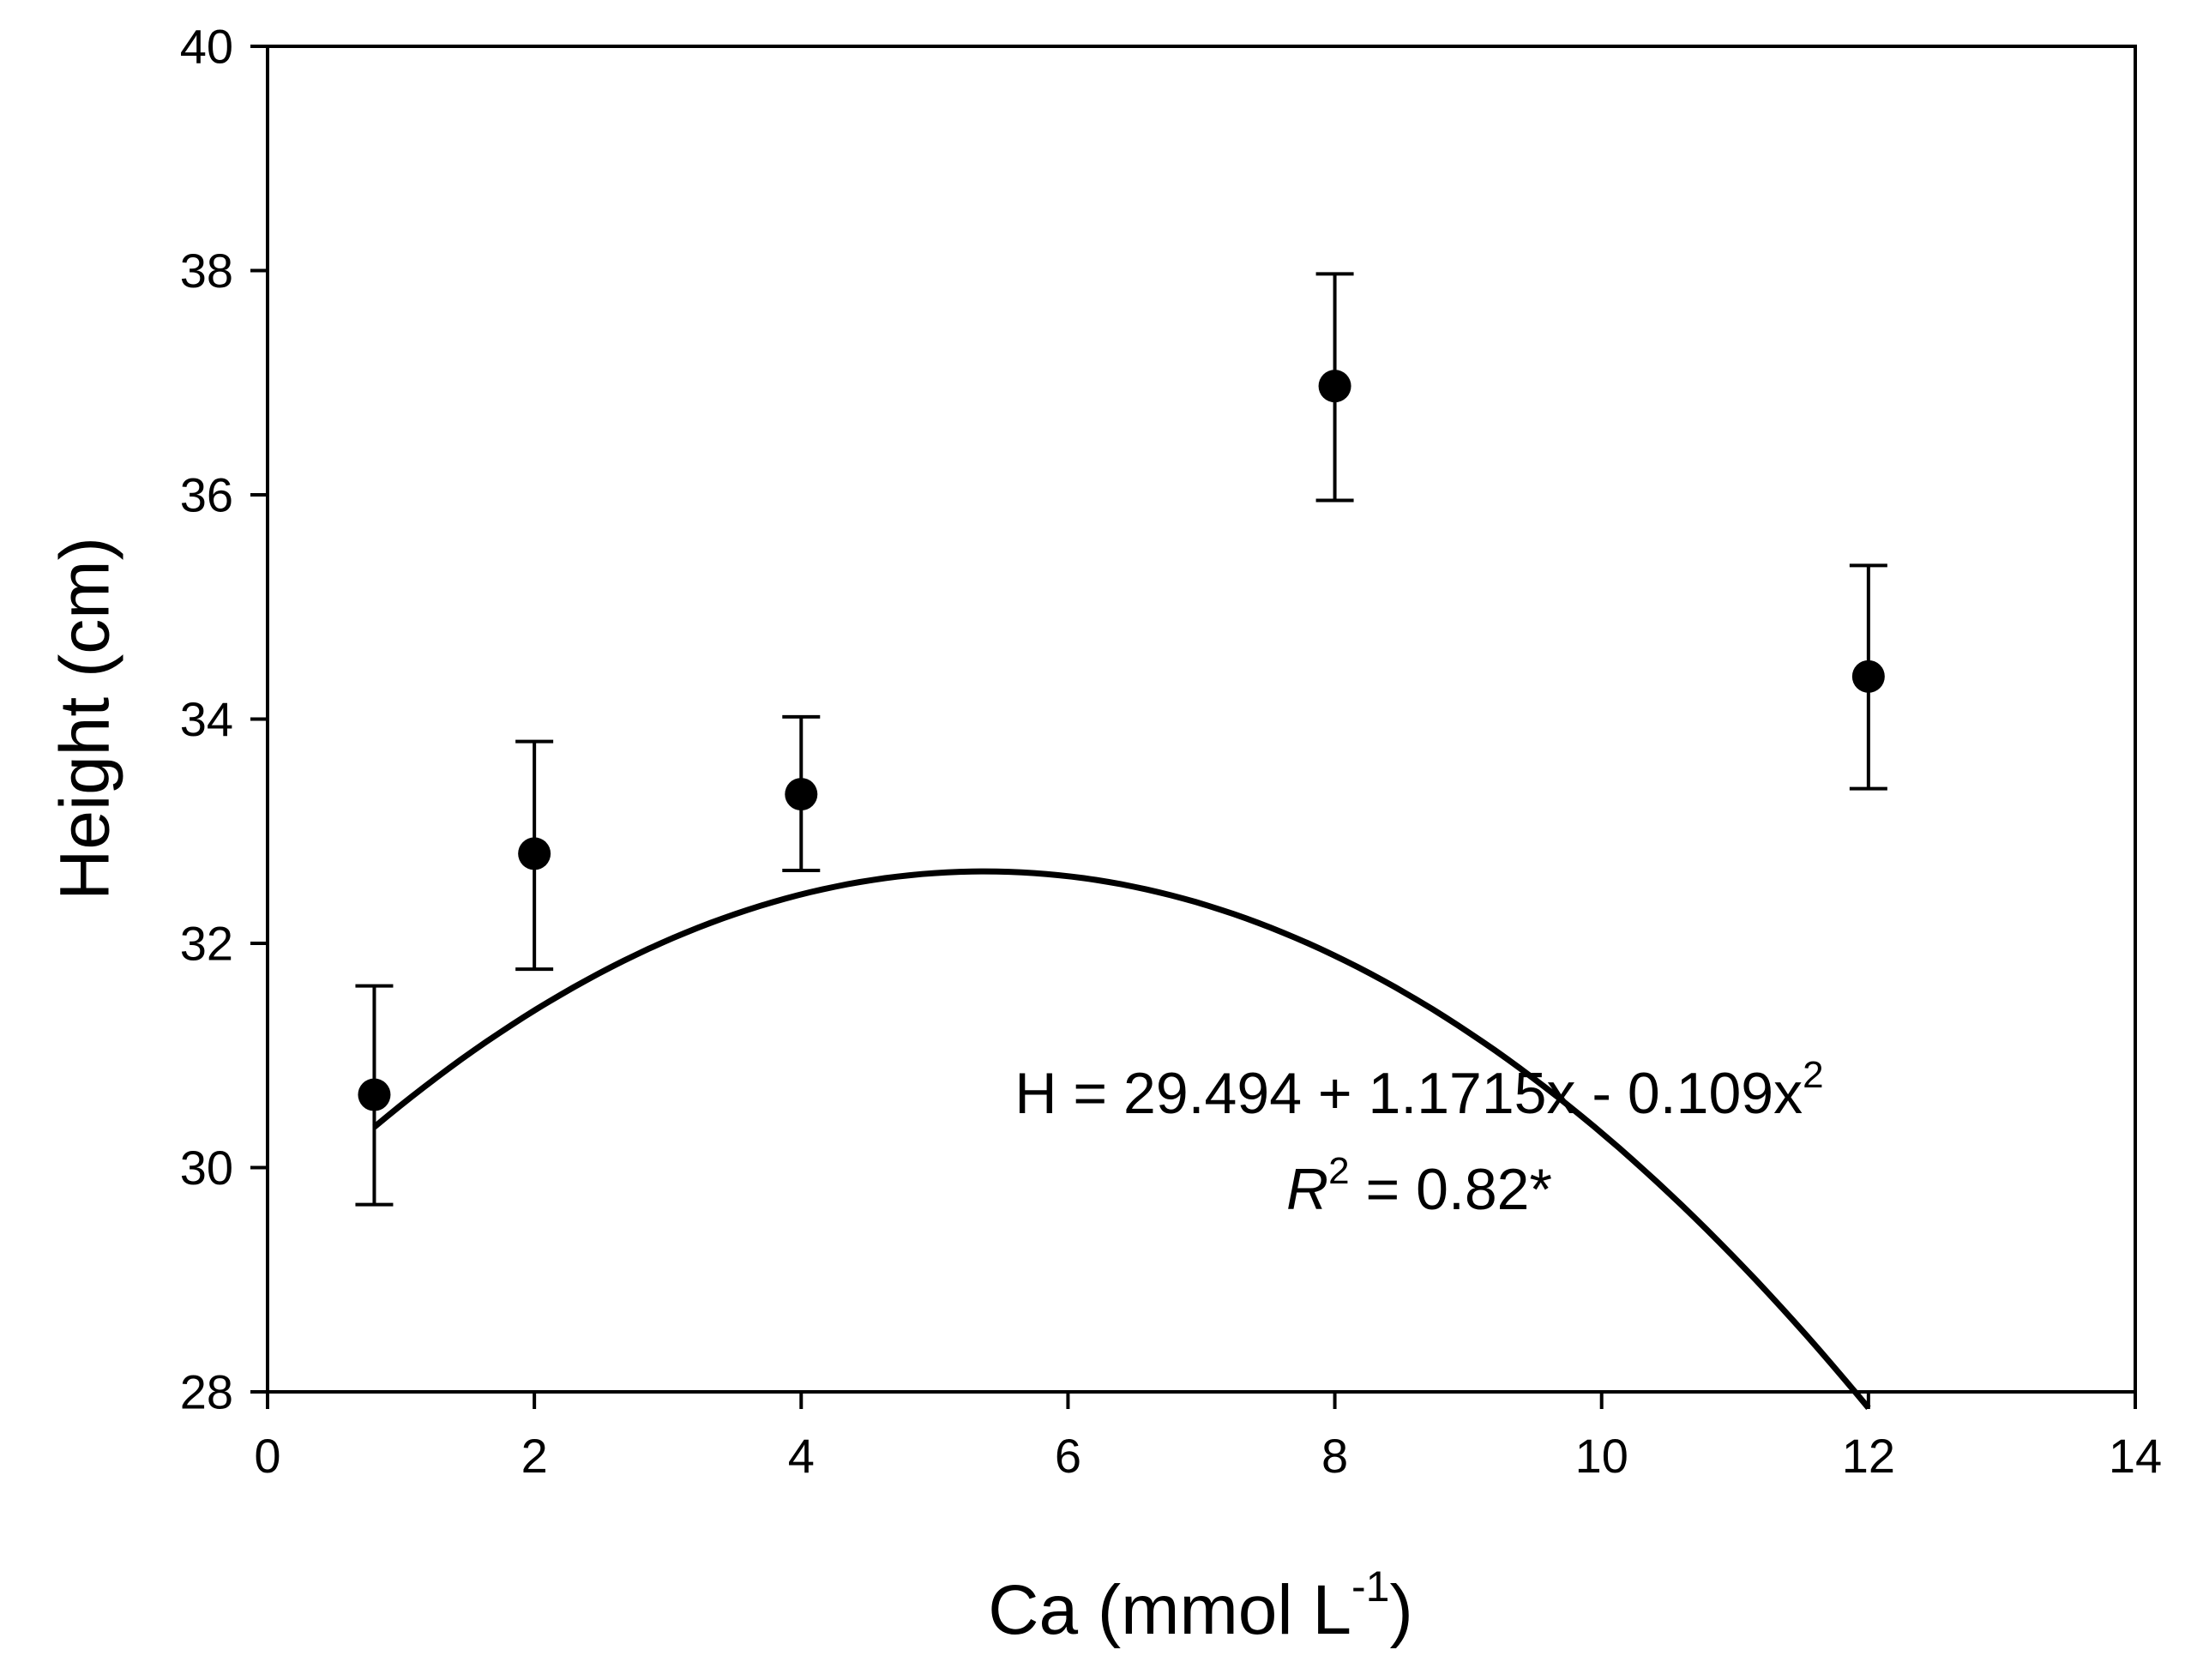 The image size is (2185, 1680). I want to click on x-axis-title: Ca (mmol L-1), so click(1200, 1606).